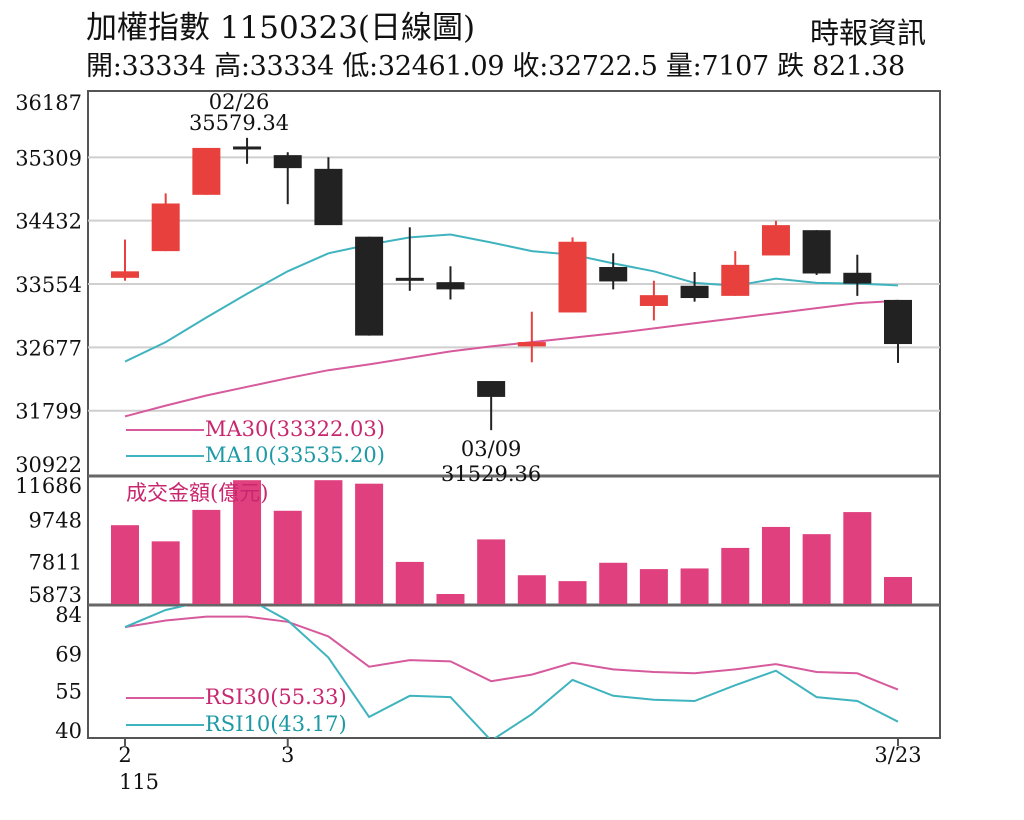 The height and width of the screenshot is (820, 1024). I want to click on volume-y-tick-label: 7811, so click(55, 563).